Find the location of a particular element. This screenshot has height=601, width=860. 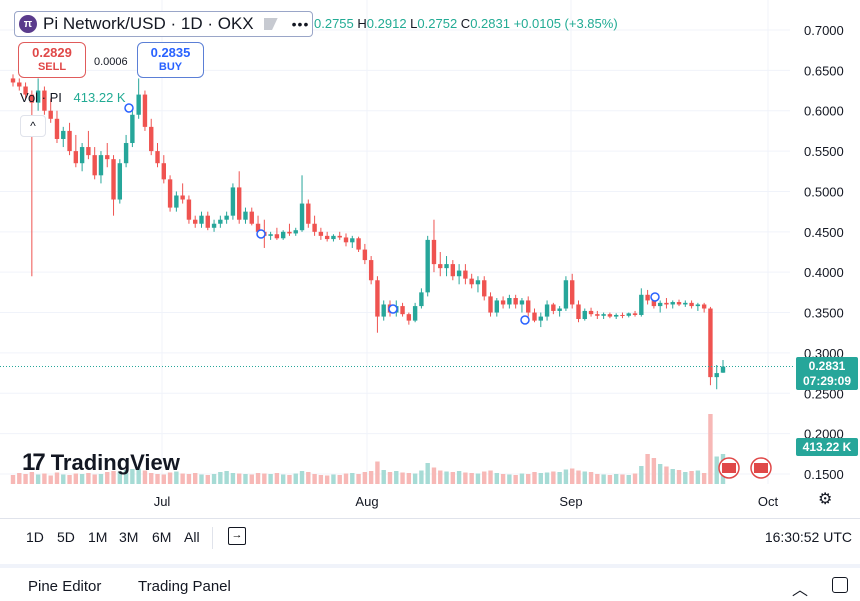

trading-panel-tab: Trading Panel is located at coordinates (184, 586).